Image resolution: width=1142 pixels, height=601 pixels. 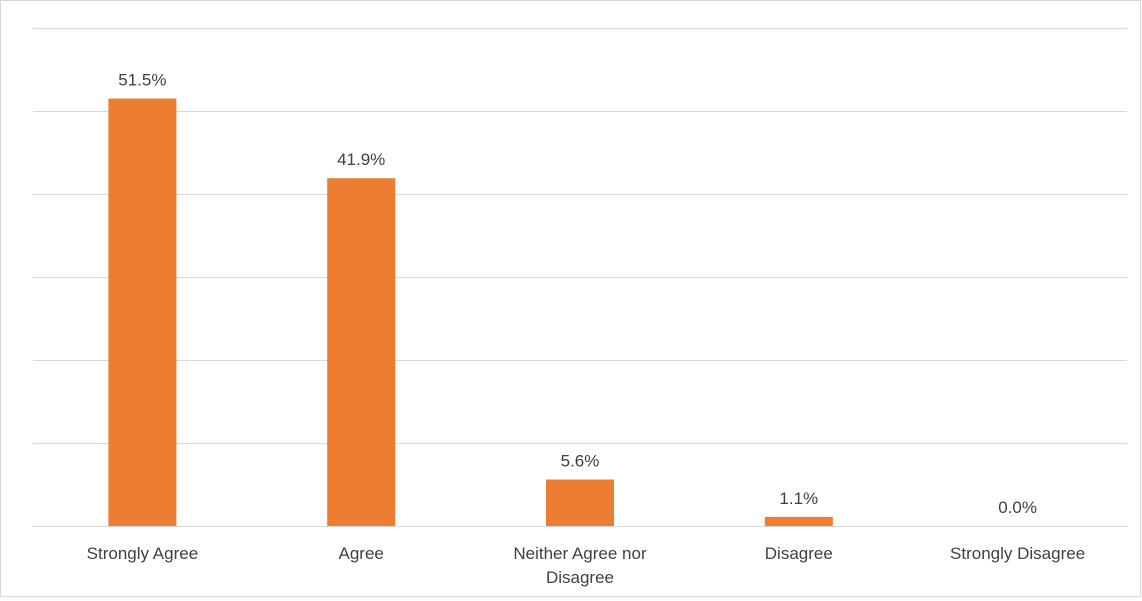 I want to click on x-tick-label: Neither Agree nor Disagree, so click(x=580, y=565).